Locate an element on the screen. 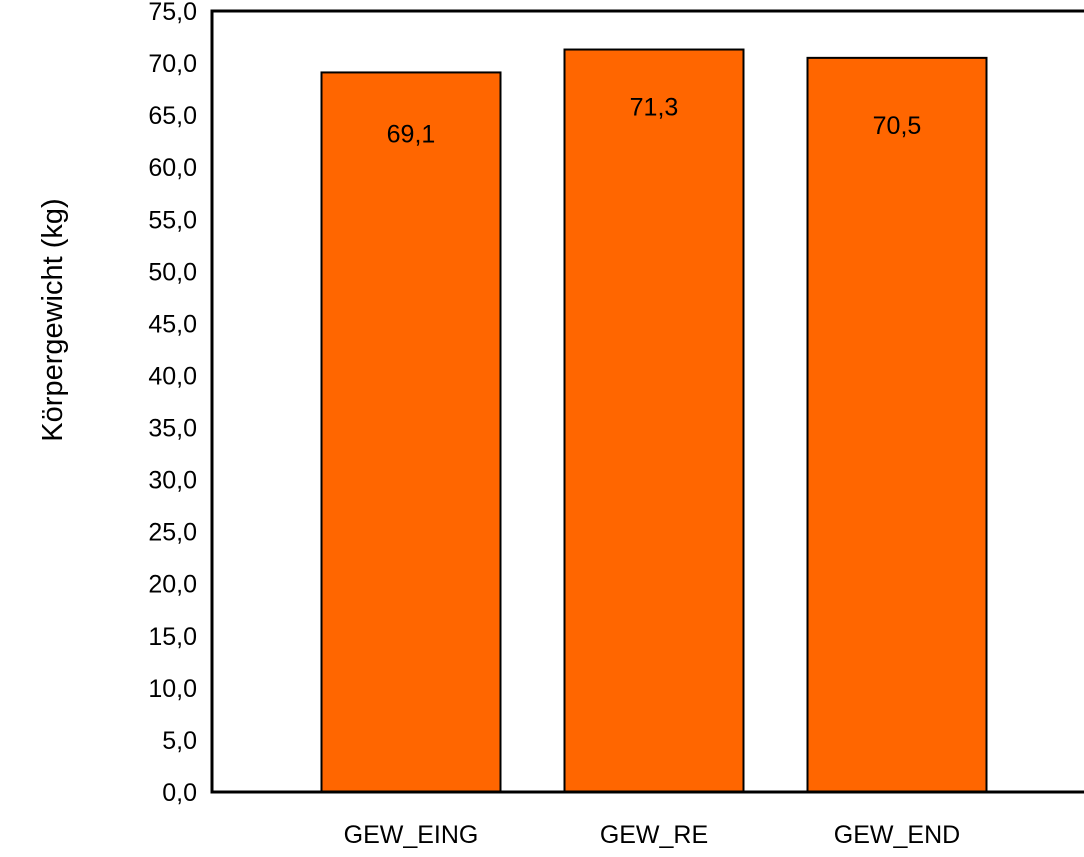  y-tick-label: 10,0 is located at coordinates (172, 689).